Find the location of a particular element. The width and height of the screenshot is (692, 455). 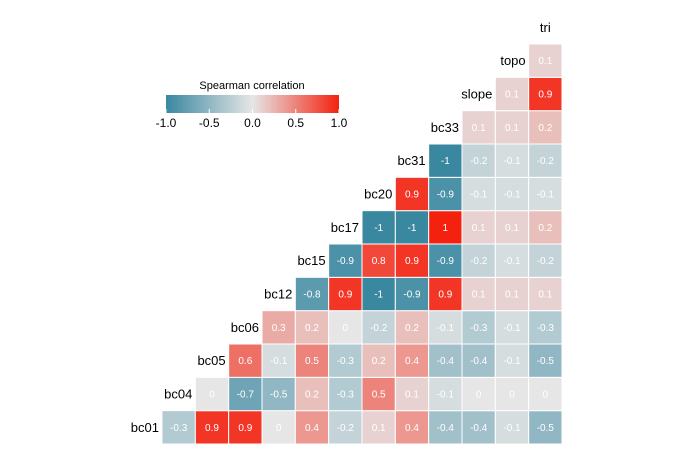

cell-value-bc06-bc17: 0 is located at coordinates (346, 328).